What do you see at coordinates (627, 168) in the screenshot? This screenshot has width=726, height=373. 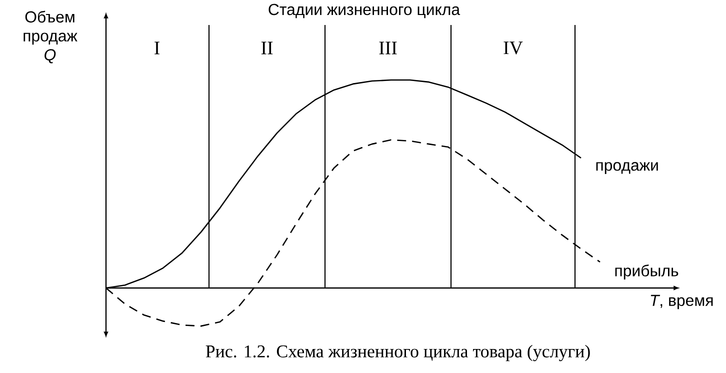 I see `series-label: продажи` at bounding box center [627, 168].